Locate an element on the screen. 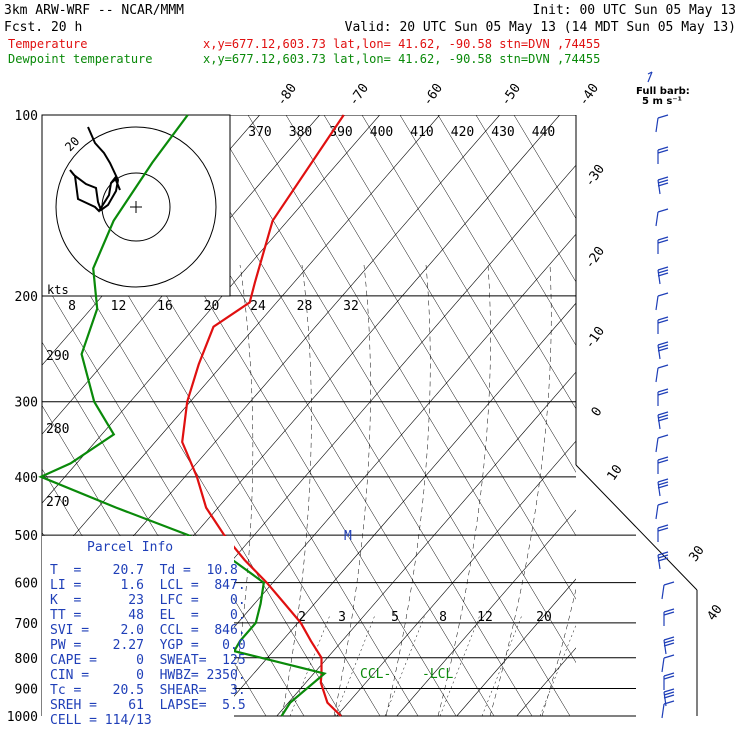 The width and height of the screenshot is (740, 740). hodograph-speed-label: 24 is located at coordinates (258, 306).